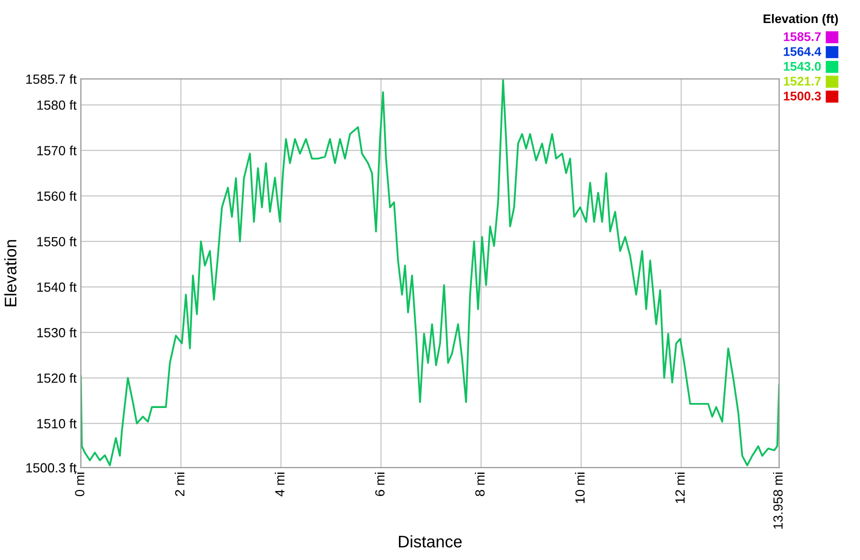 This screenshot has width=860, height=560. Describe the element at coordinates (57, 287) in the screenshot. I see `y-tick-label: 1540 ft` at that location.